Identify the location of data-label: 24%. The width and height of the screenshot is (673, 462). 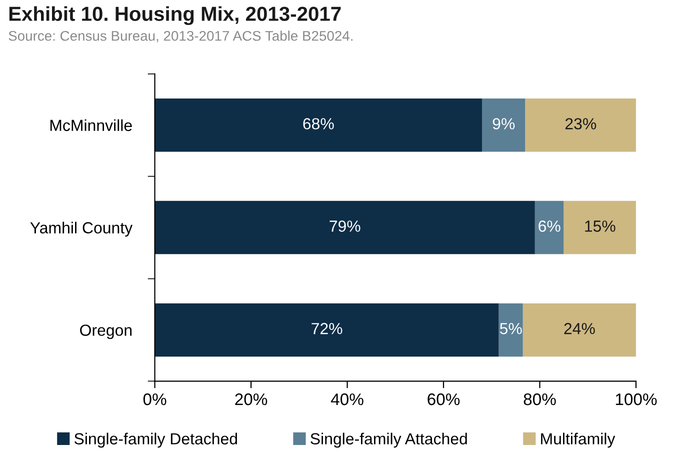
(579, 328).